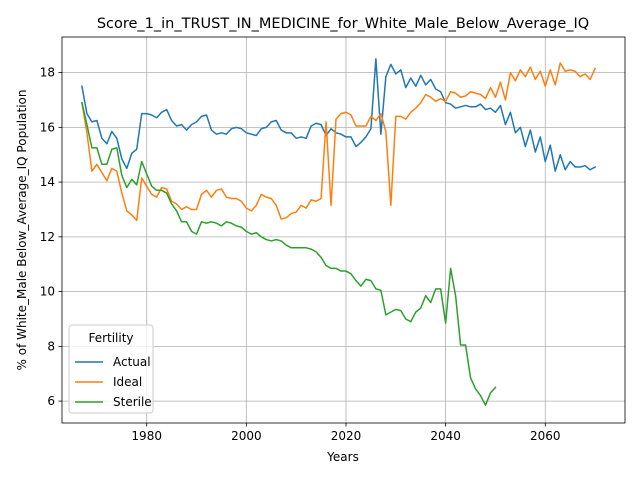 The width and height of the screenshot is (640, 480). Describe the element at coordinates (51, 346) in the screenshot. I see `y-tick-label: 8` at that location.